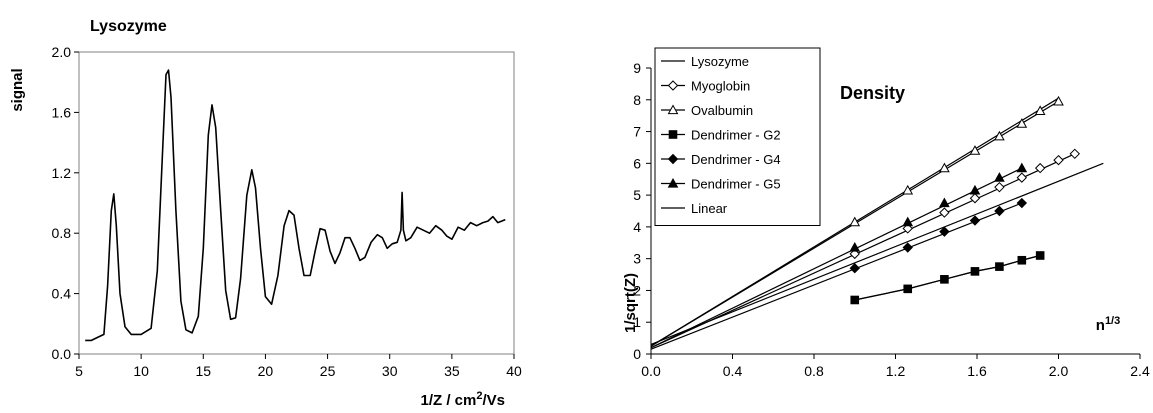  I want to click on legend-label-dendrimer-g4: Dendrimer - G4, so click(736, 159).